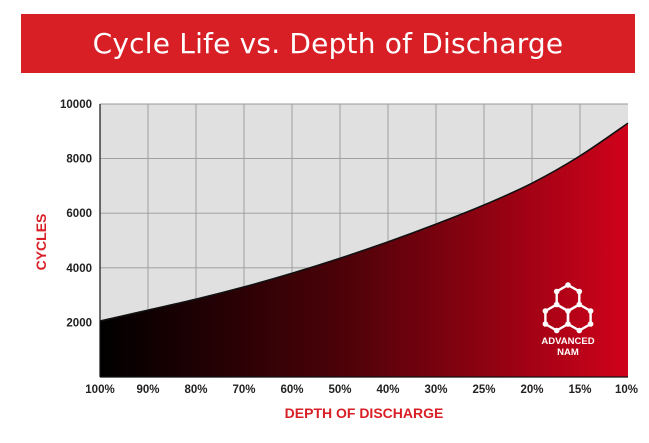 Image resolution: width=649 pixels, height=443 pixels. Describe the element at coordinates (243, 390) in the screenshot. I see `x-tick-label: 70%` at that location.